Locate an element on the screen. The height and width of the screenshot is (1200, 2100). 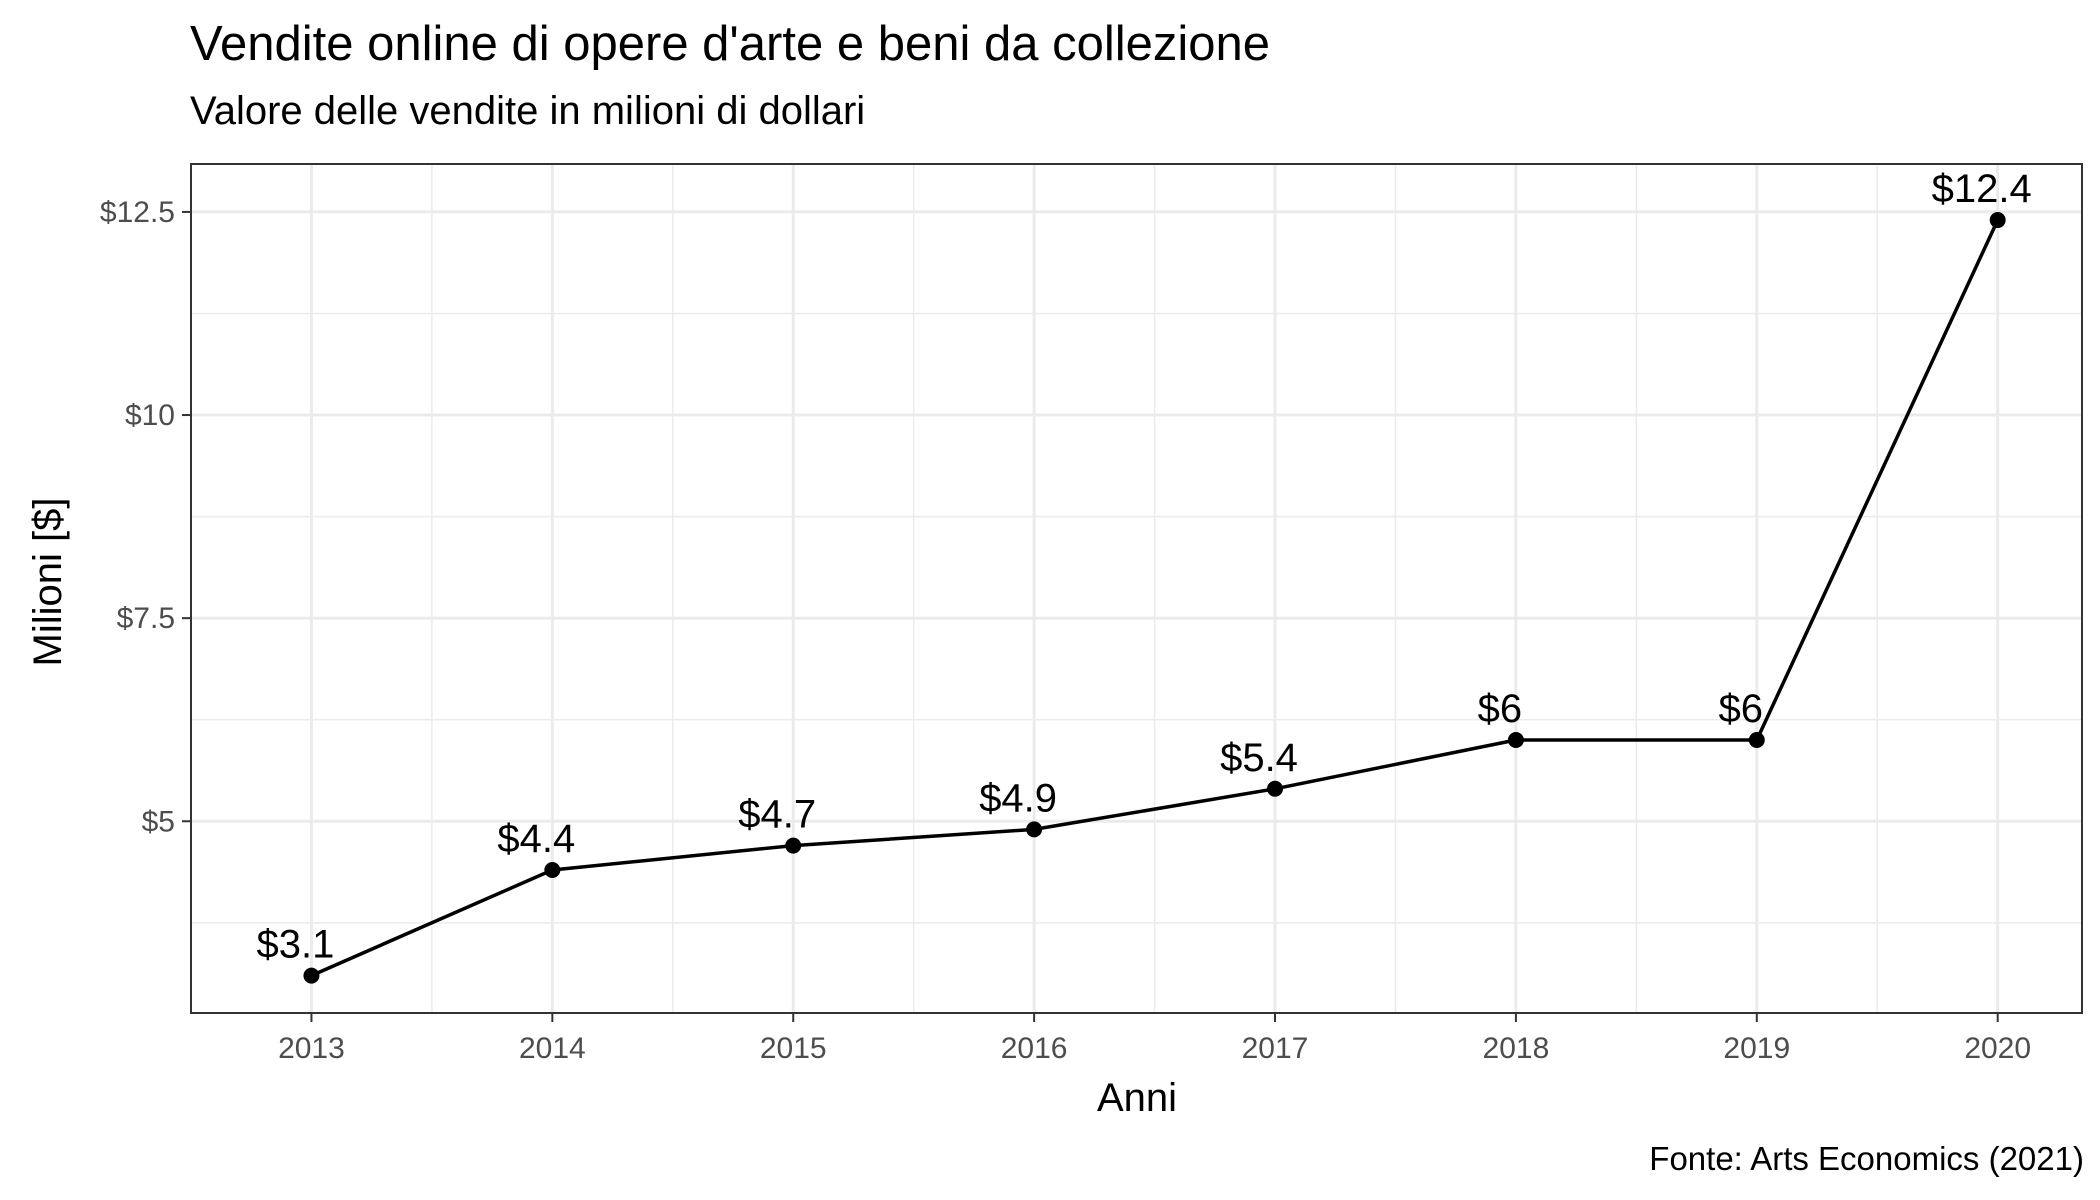
data-label: $4.4 is located at coordinates (536, 839).